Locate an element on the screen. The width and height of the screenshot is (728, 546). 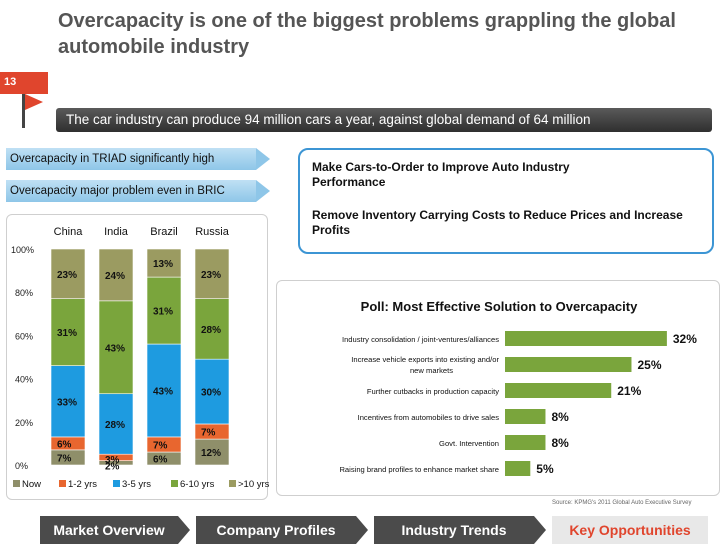
data-label: 24% is located at coordinates (115, 276).